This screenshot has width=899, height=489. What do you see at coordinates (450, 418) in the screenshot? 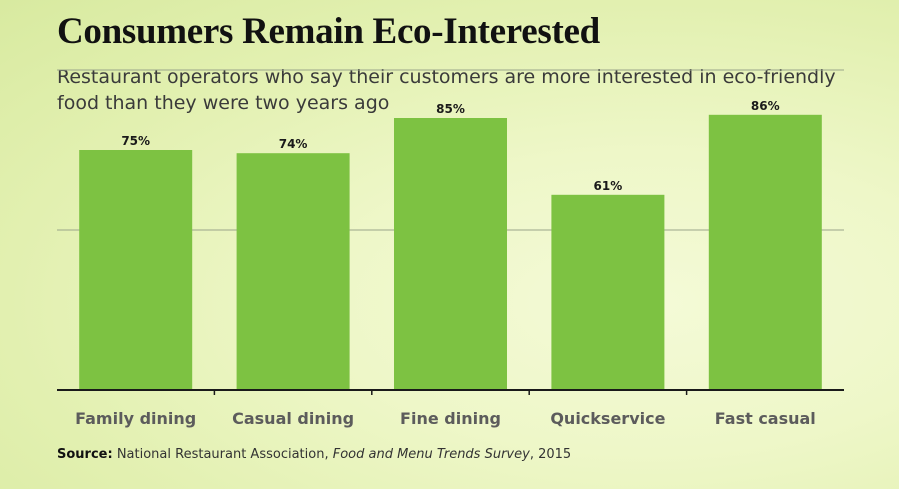
I see `category-label: Fine dining` at bounding box center [450, 418].